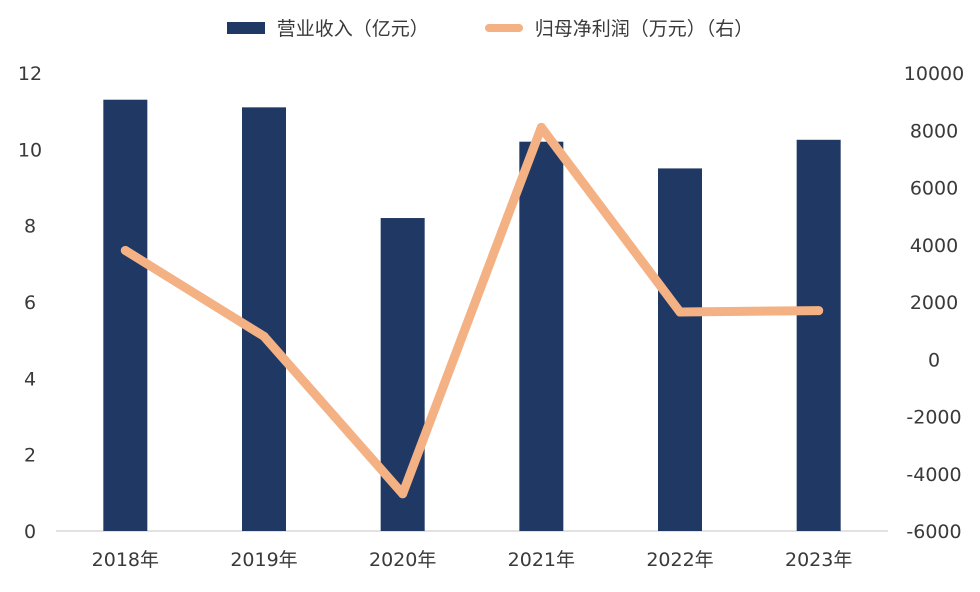 The image size is (980, 592). What do you see at coordinates (933, 532) in the screenshot?
I see `y-right-tick-label-0: -6000` at bounding box center [933, 532].